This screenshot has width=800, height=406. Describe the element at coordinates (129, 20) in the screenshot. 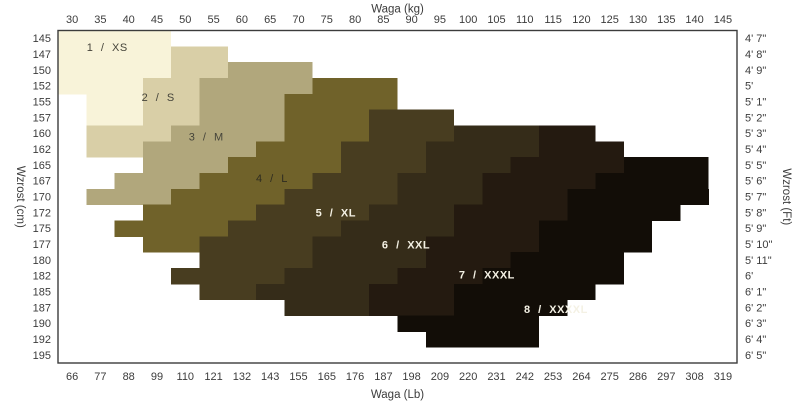

I see `top-axis-tick: 40` at that location.